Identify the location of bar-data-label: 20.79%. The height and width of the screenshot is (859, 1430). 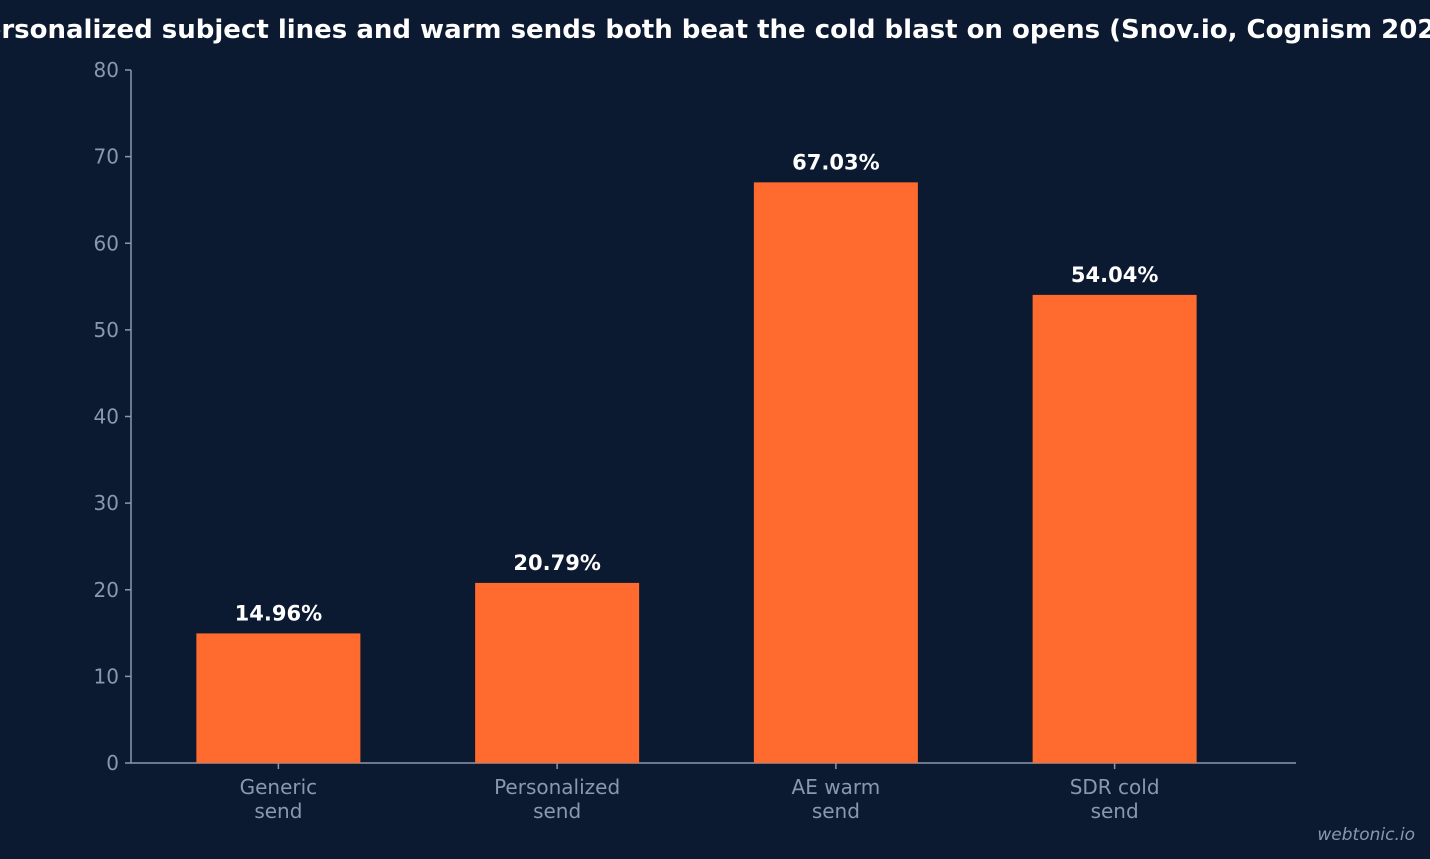
(556, 563).